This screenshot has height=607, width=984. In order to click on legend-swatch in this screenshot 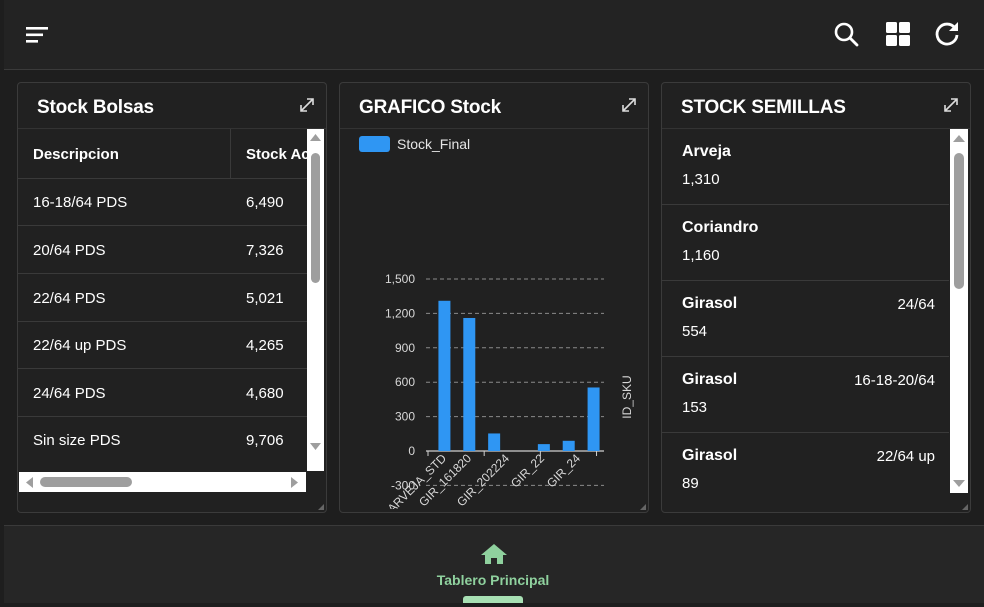, I will do `click(374, 144)`.